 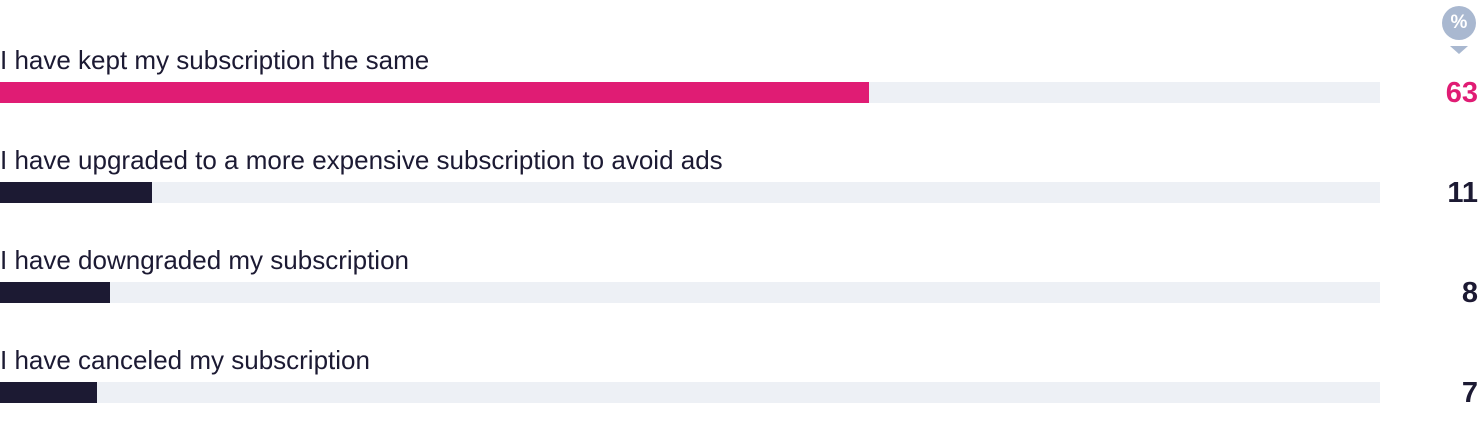 I want to click on percent-unit-badge: %, so click(x=1459, y=29).